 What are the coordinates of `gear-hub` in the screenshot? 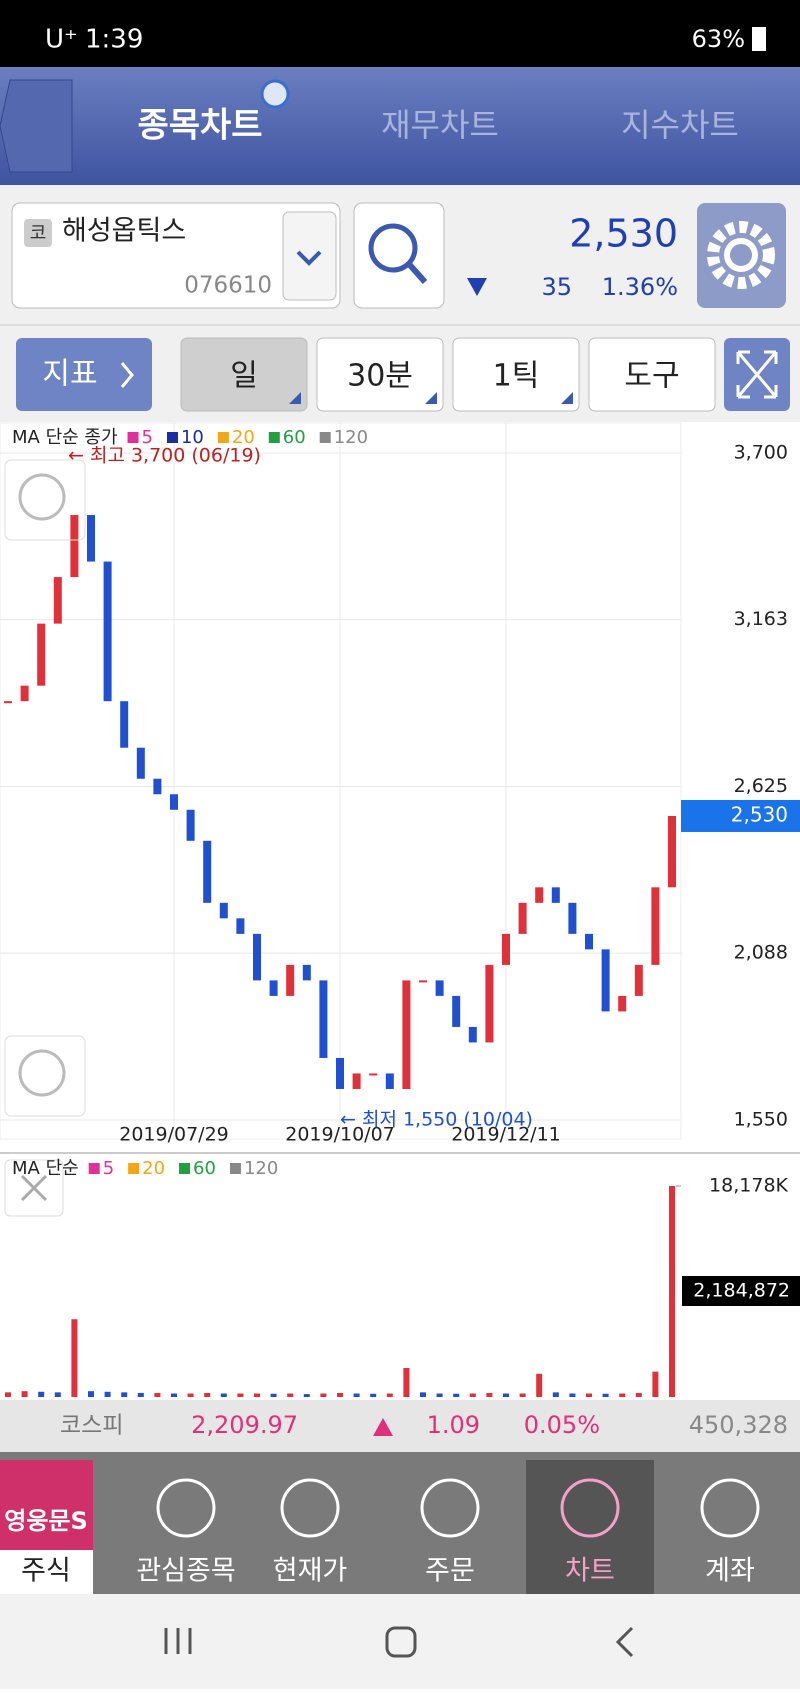 It's located at (741, 255).